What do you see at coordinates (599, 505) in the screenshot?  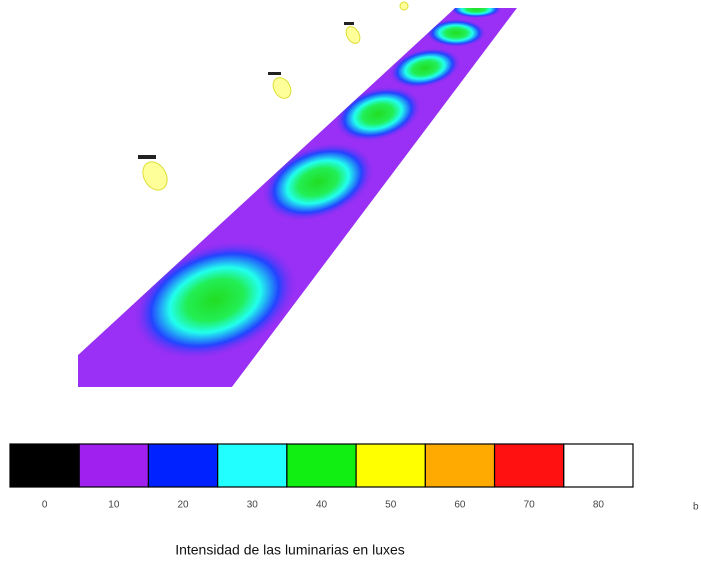 I see `legend-label: 80` at bounding box center [599, 505].